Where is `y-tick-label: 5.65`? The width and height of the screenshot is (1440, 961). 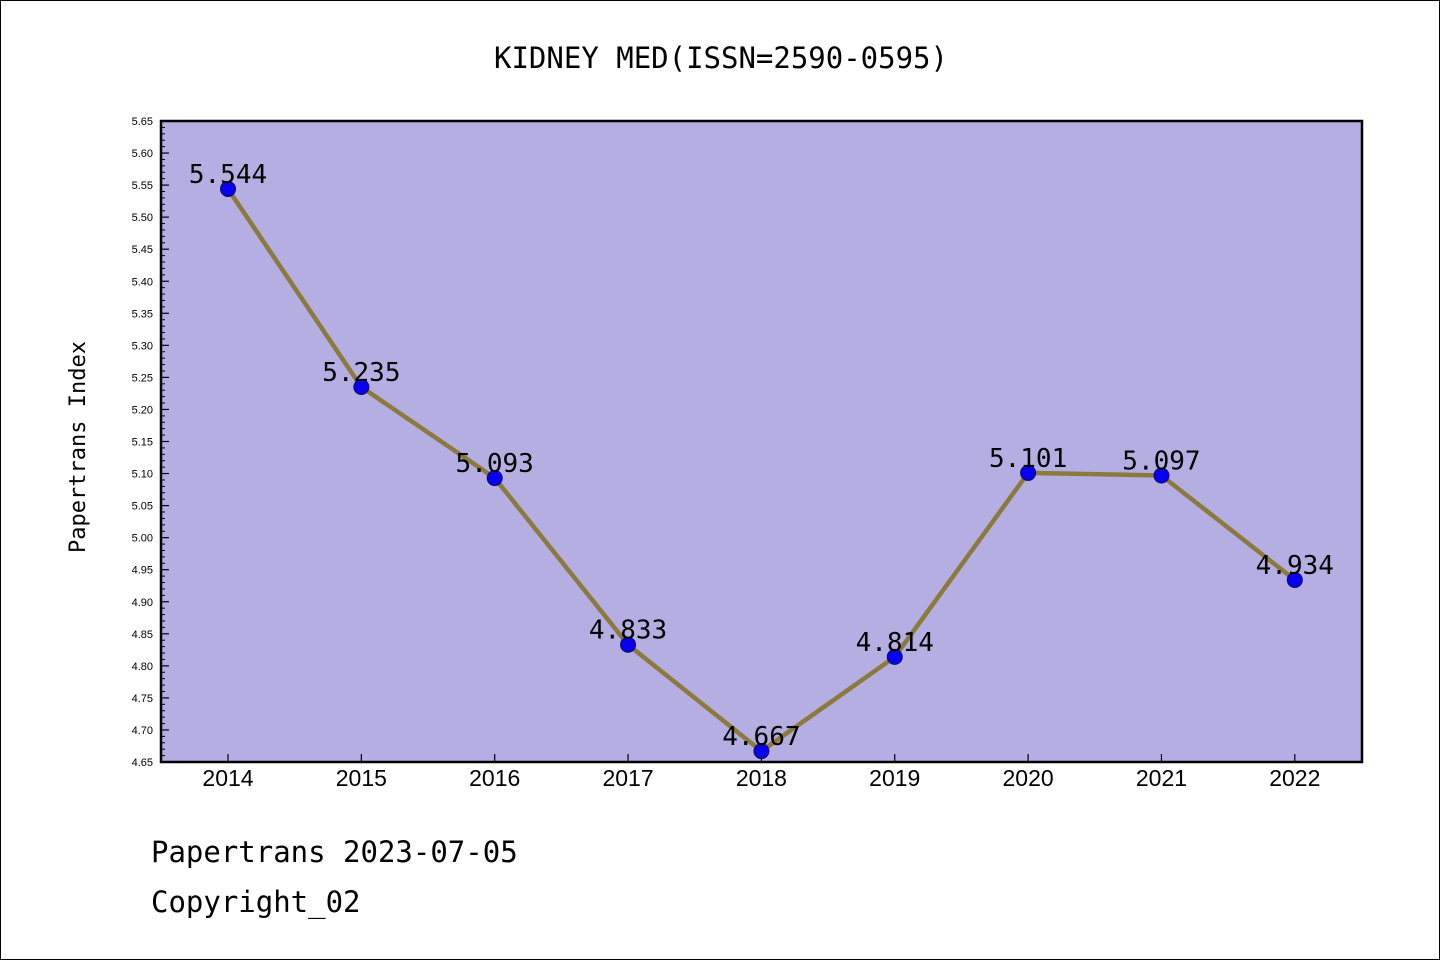 y-tick-label: 5.65 is located at coordinates (142, 122).